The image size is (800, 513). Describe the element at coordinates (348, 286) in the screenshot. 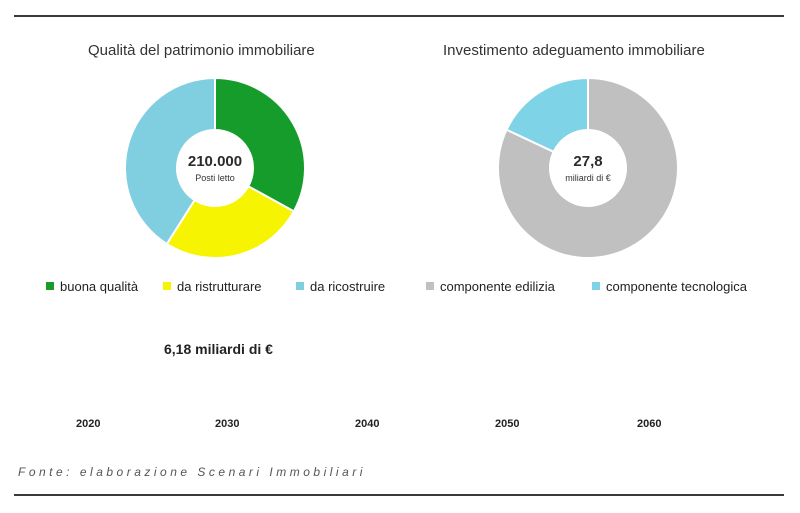

I see `legend-label: da ricostruire` at that location.